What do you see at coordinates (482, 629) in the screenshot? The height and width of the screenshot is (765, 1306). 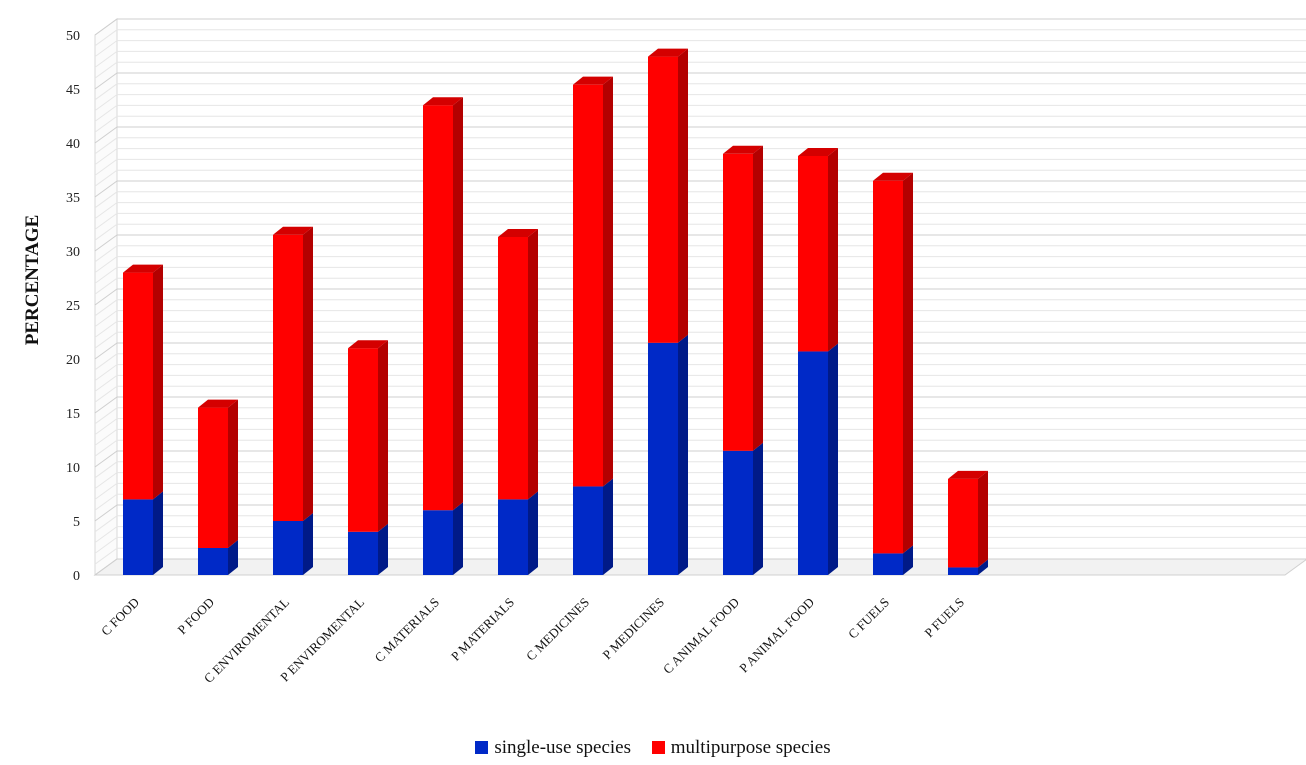 I see `x-tick-label: P MATERIALS` at bounding box center [482, 629].